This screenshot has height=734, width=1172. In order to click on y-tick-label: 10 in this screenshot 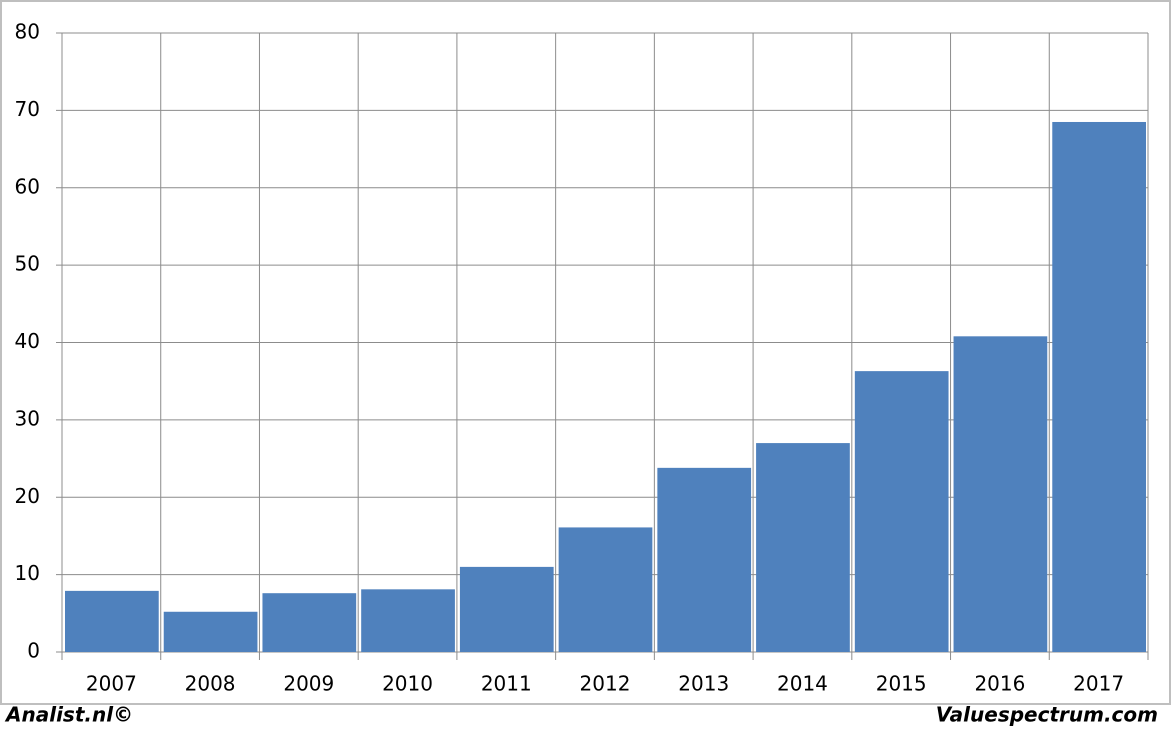, I will do `click(27, 573)`.